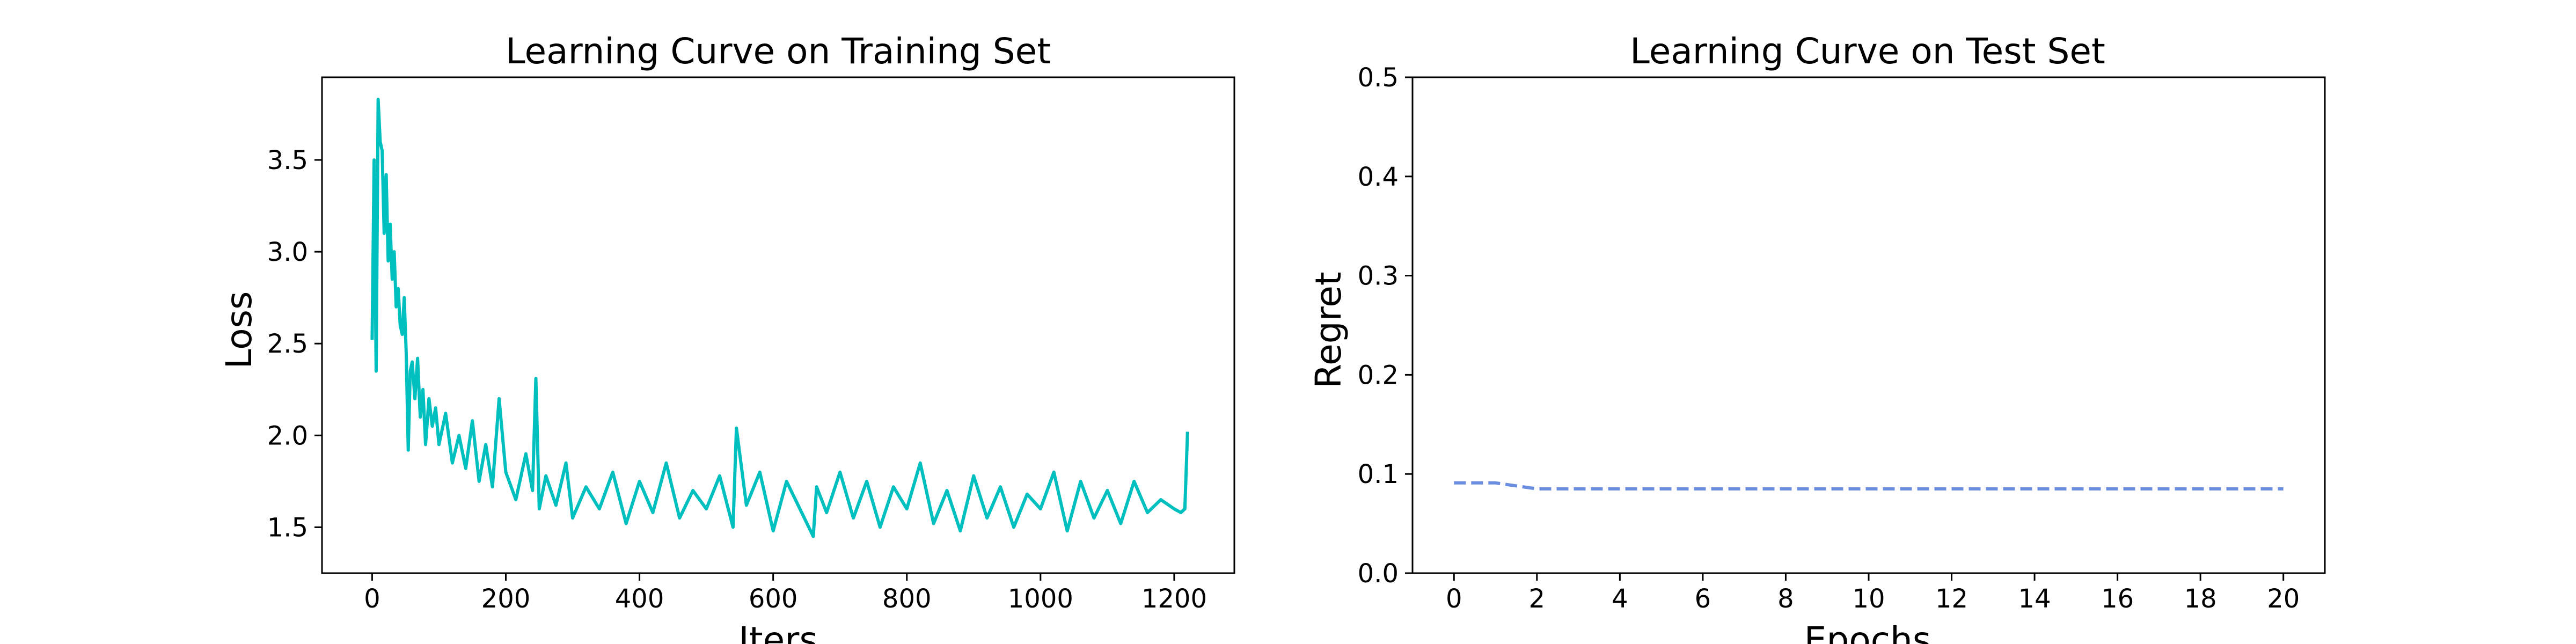  What do you see at coordinates (1703, 599) in the screenshot?
I see `x-tick-label: 6` at bounding box center [1703, 599].